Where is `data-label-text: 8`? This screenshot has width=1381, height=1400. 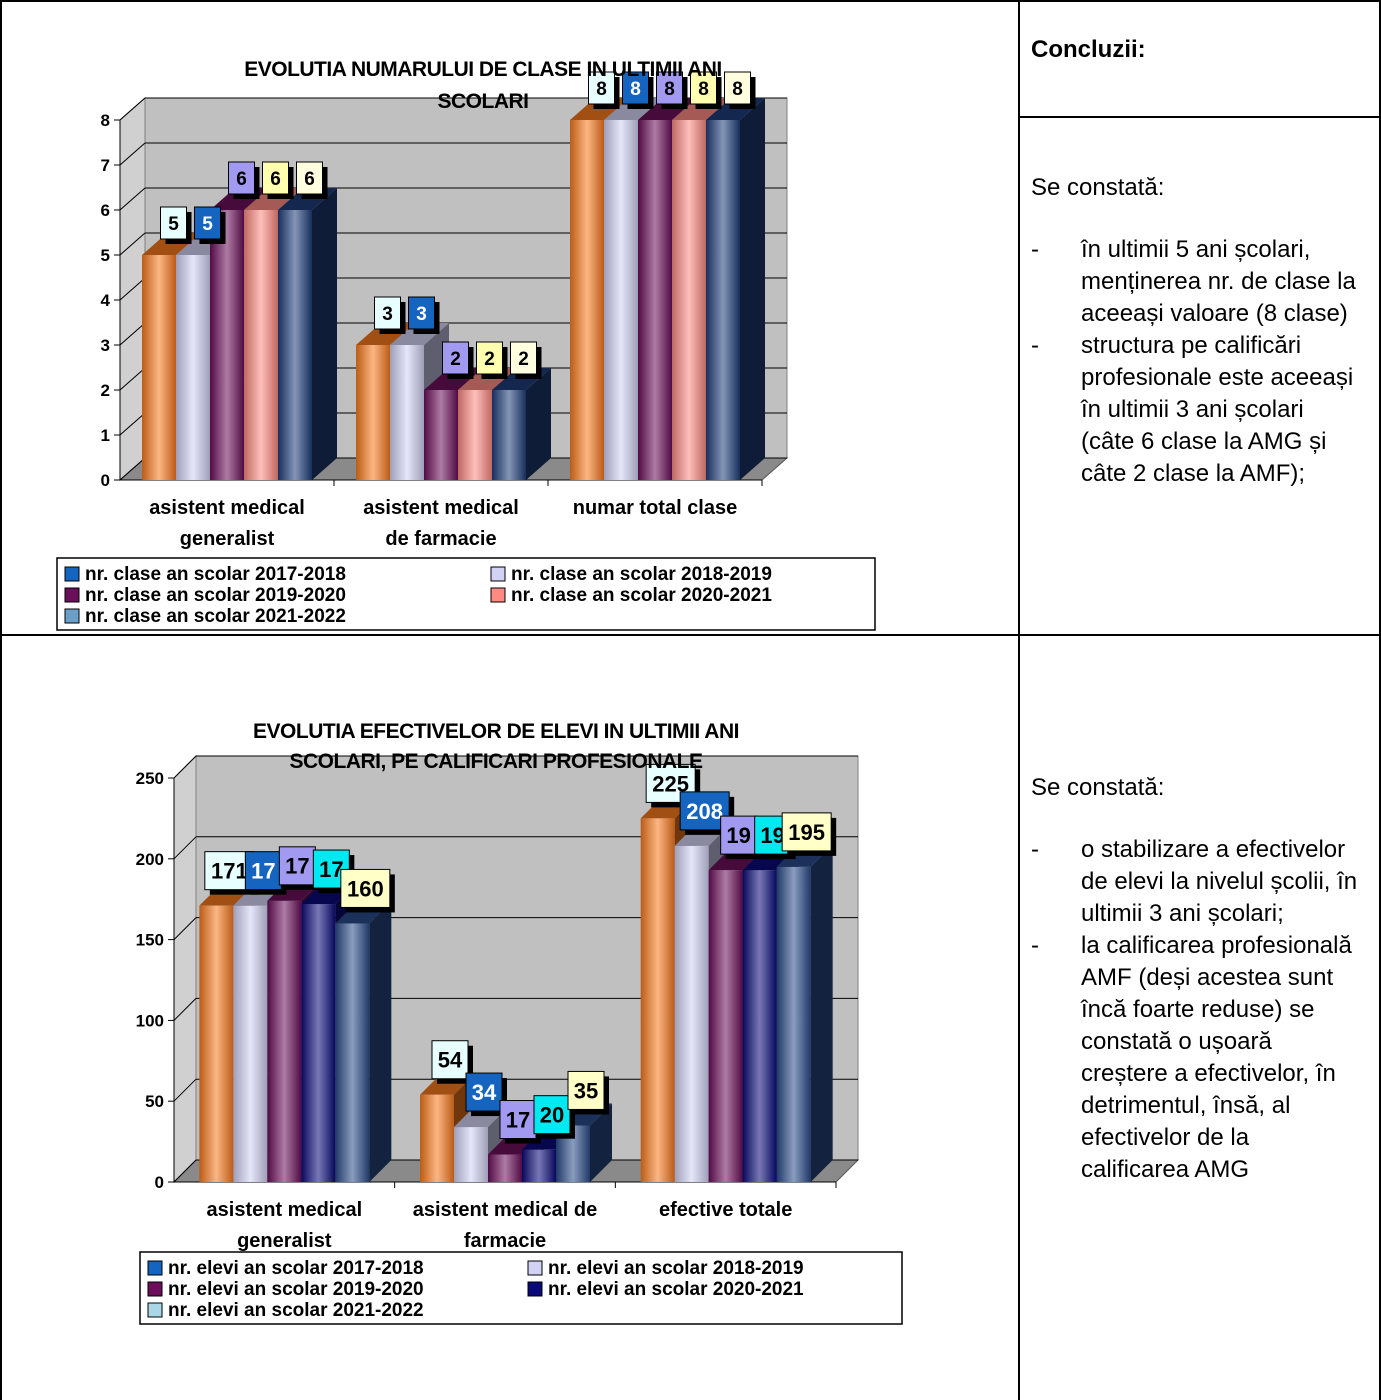 data-label-text: 8 is located at coordinates (635, 89).